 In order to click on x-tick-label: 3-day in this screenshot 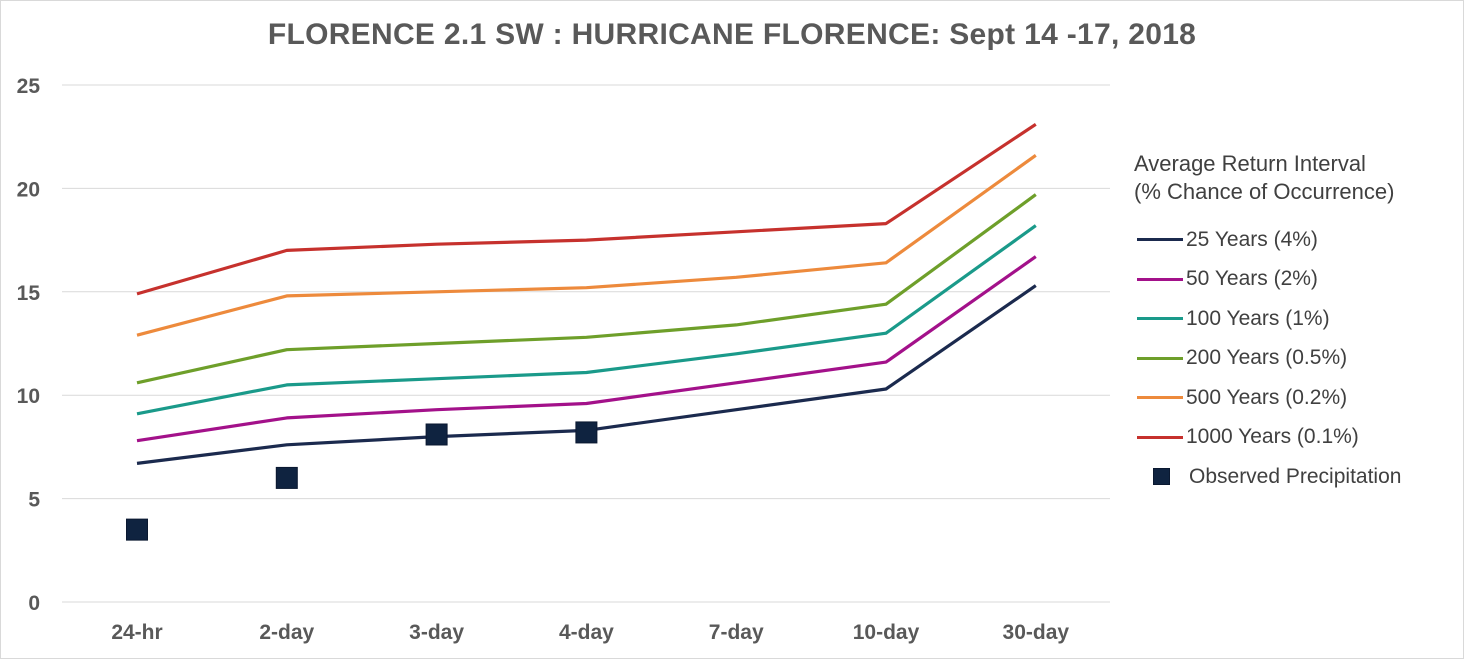, I will do `click(436, 632)`.